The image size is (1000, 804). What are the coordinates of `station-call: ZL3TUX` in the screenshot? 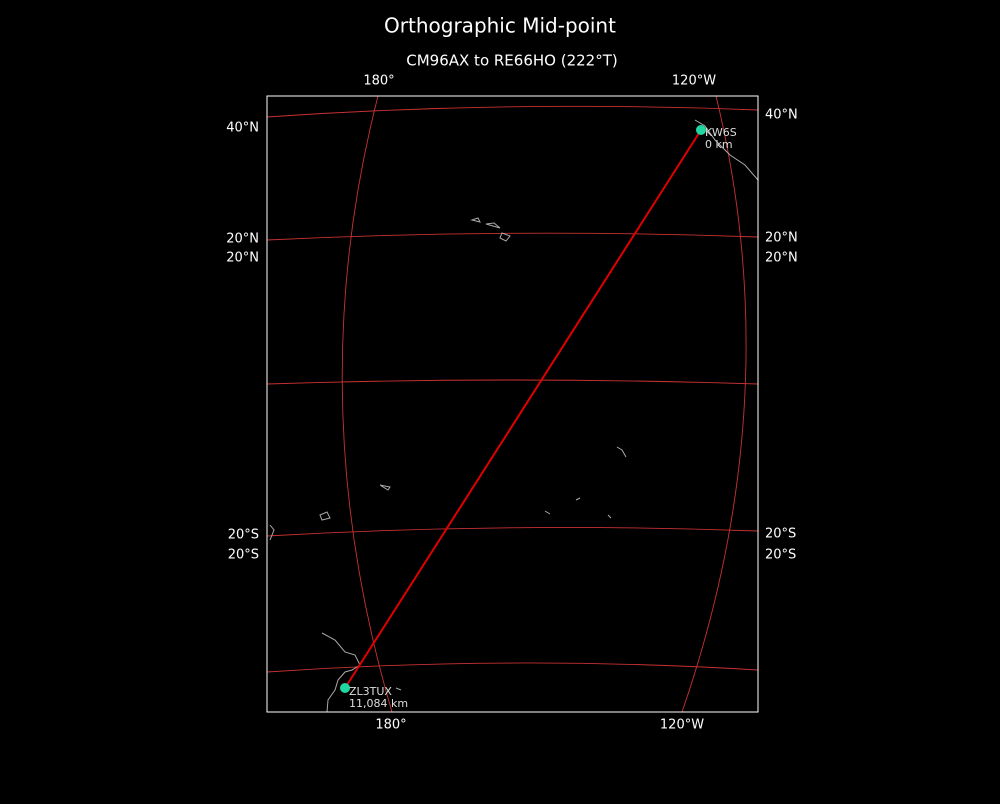 It's located at (370, 691).